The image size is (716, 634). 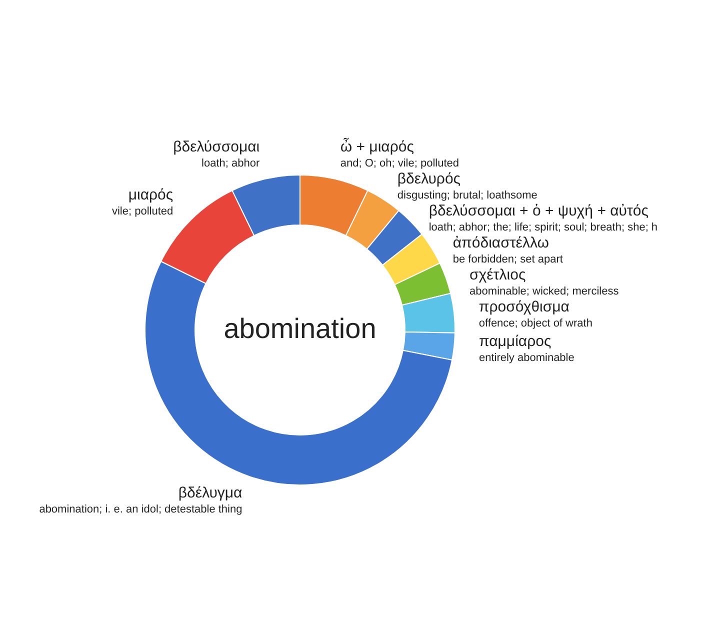 I want to click on text: disgusting; brutal; loathsome, so click(x=467, y=196).